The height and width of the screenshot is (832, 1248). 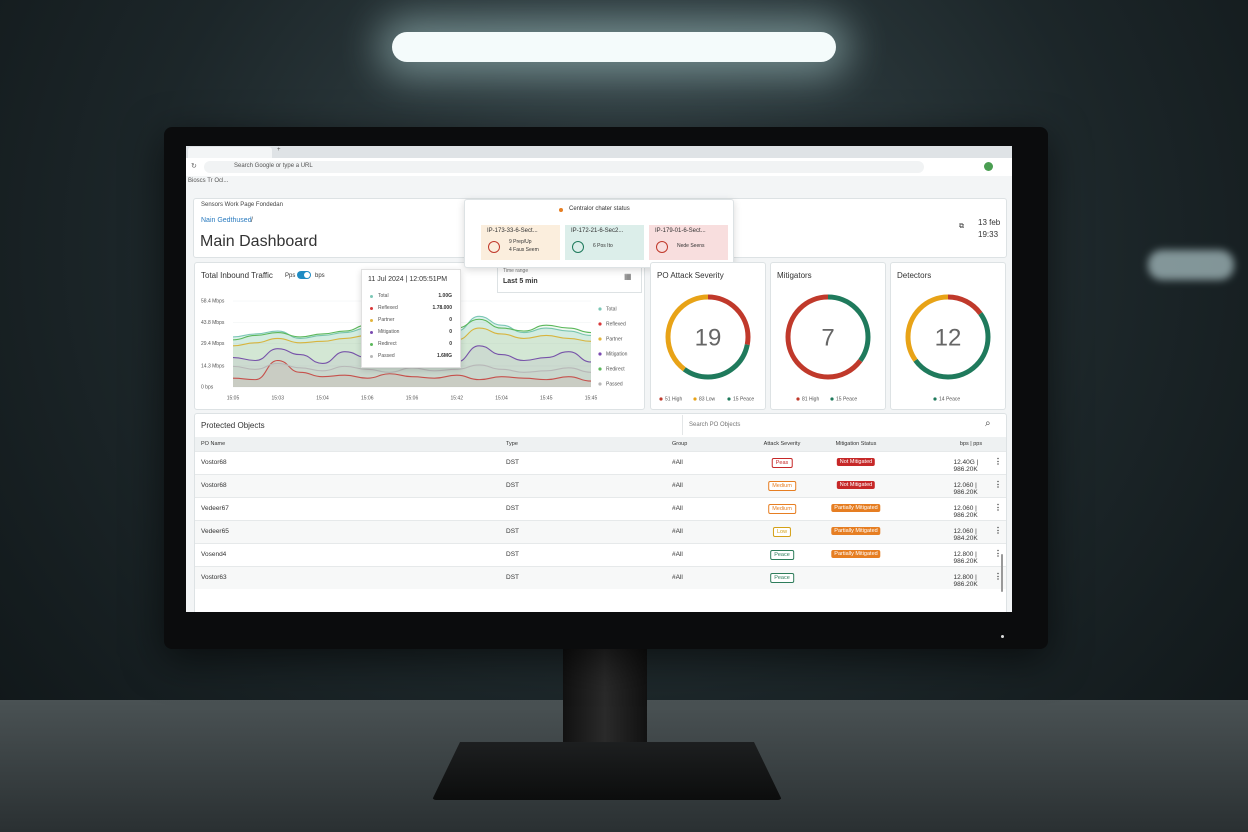 I want to click on x-tick-label: 15:45, so click(x=546, y=398).